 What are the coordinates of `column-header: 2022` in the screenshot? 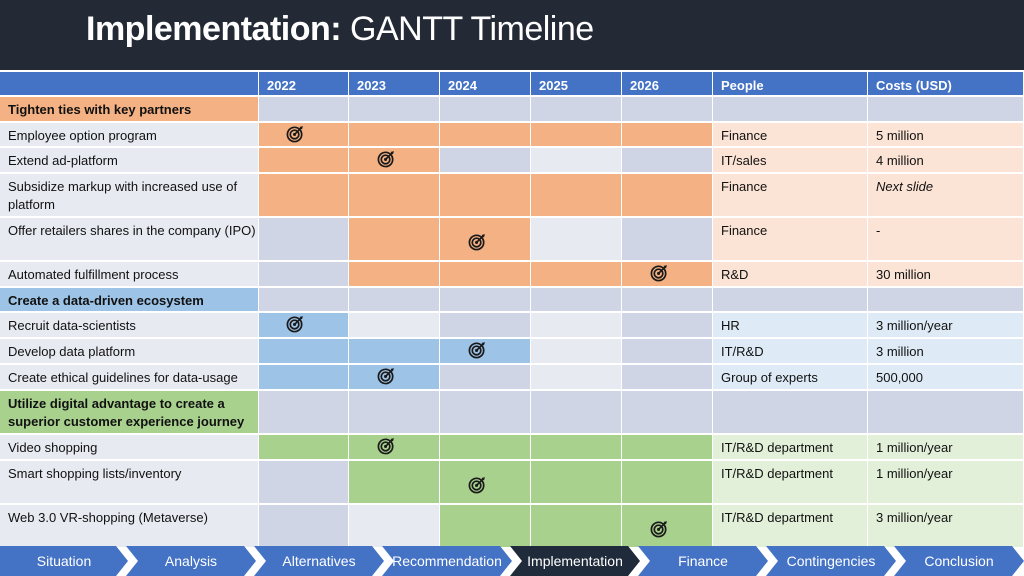 It's located at (304, 84).